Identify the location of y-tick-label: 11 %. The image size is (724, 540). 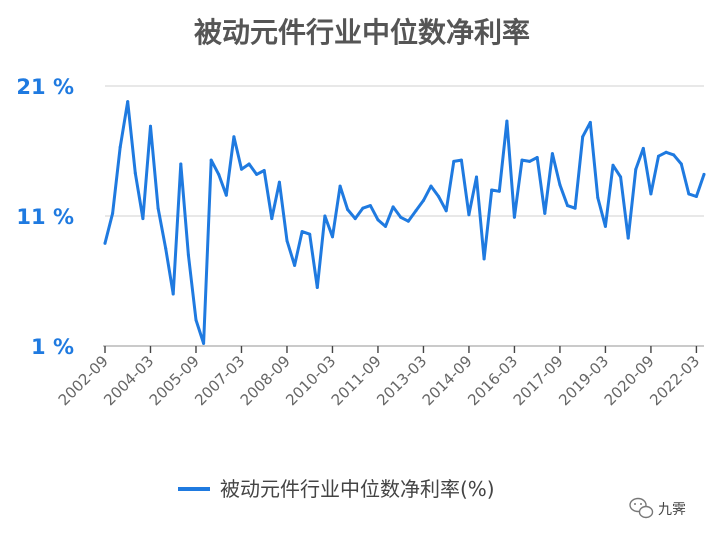
(45, 217).